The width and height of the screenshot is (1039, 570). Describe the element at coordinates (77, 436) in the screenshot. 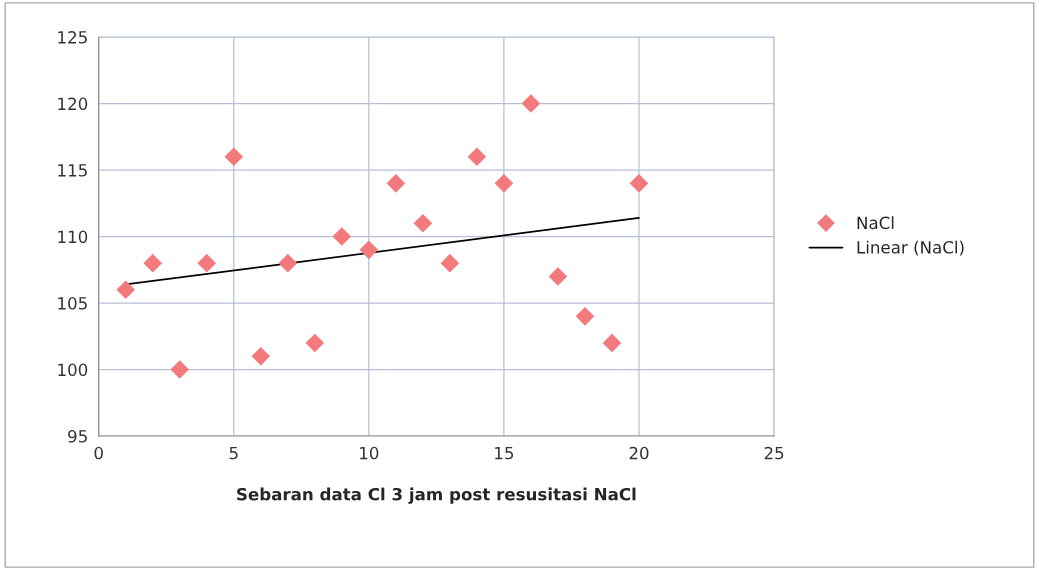

I see `y-tick-label: 95` at that location.